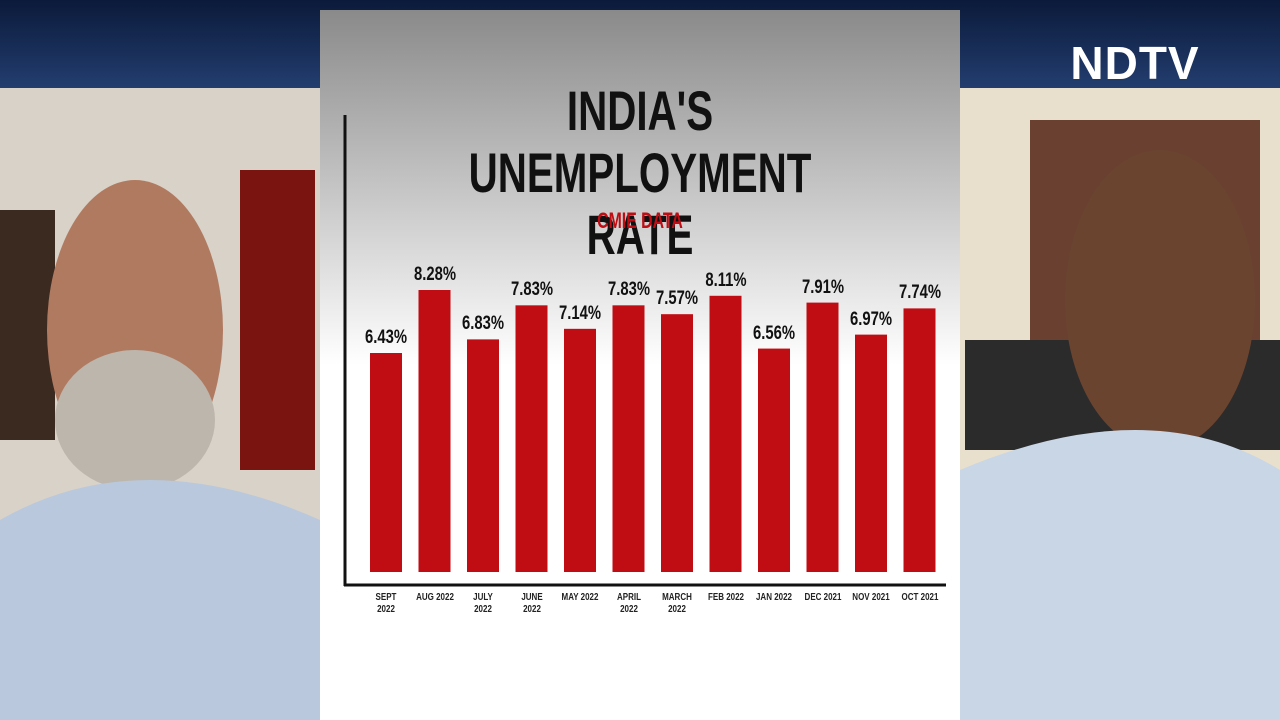 The width and height of the screenshot is (1280, 720). Describe the element at coordinates (640, 220) in the screenshot. I see `chart-subtitle: CMIE DATA` at that location.